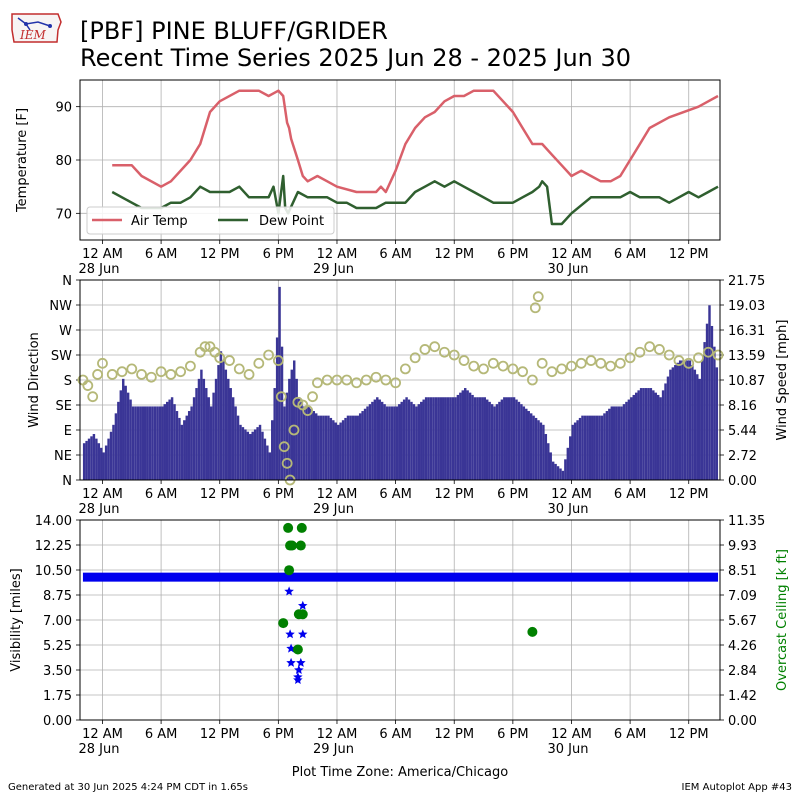  I want to click on ceiling-tick-label: 2.84, so click(742, 671).